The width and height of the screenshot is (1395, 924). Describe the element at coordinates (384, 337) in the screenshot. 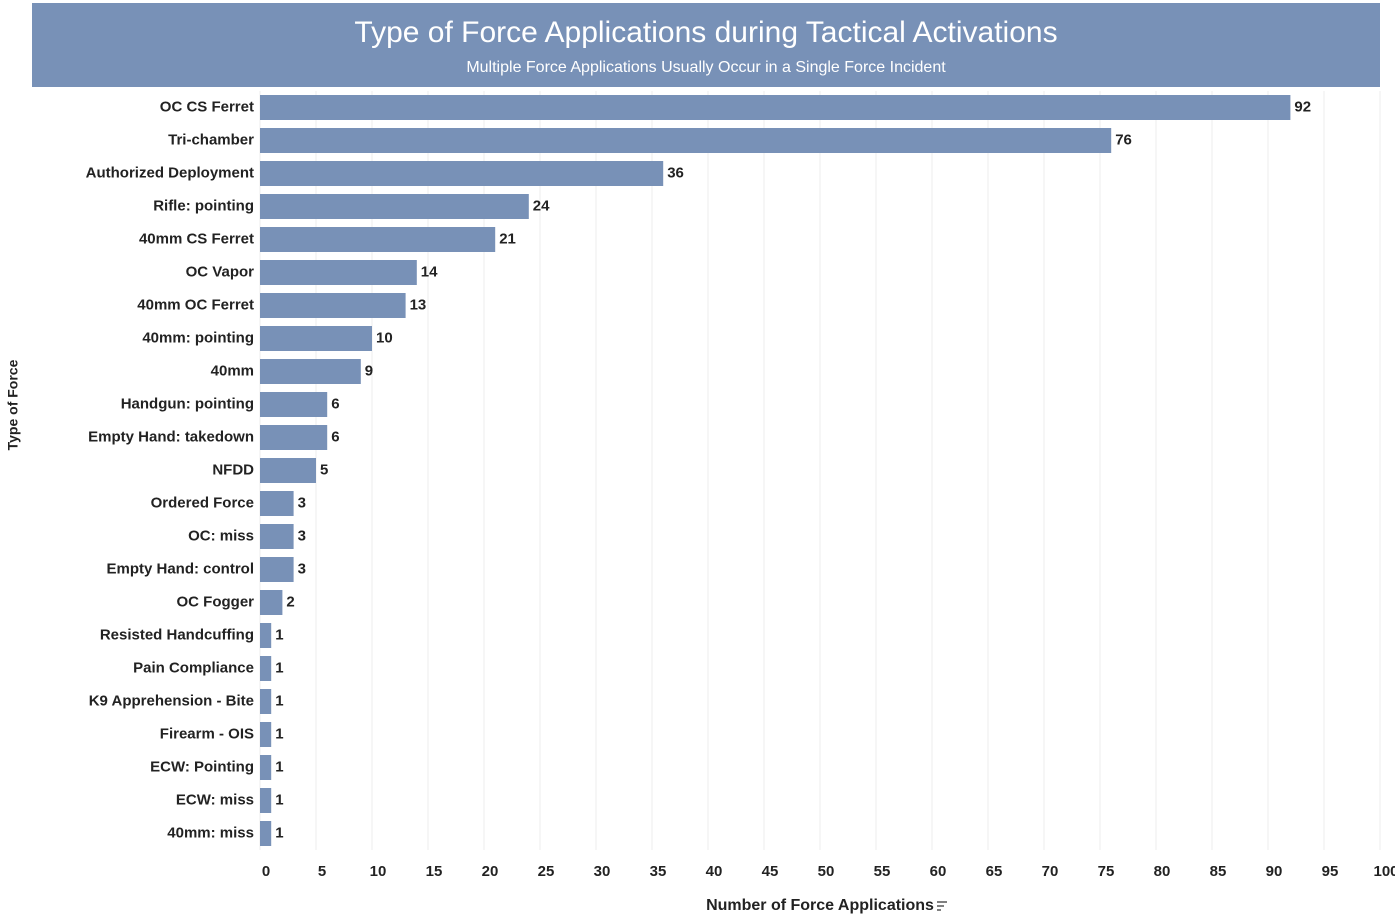

I see `data-label: 10` at that location.